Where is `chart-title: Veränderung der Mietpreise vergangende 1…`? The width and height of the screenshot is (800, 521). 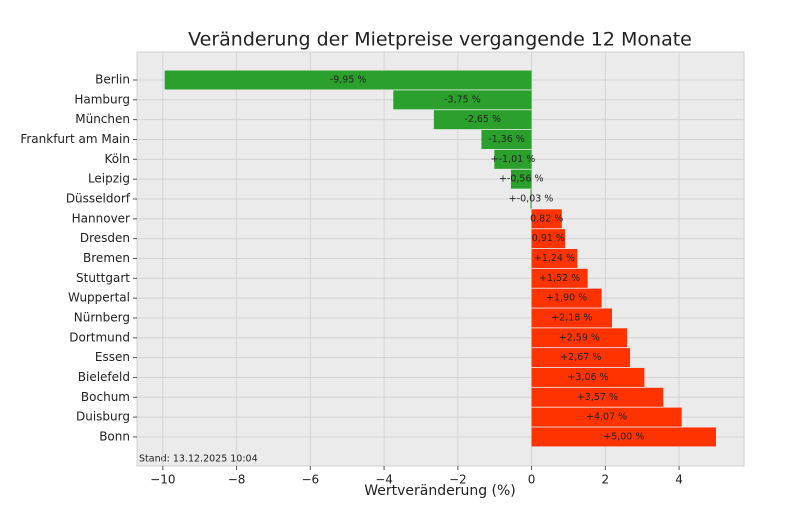
chart-title: Veränderung der Mietpreise vergangende 1… is located at coordinates (440, 40).